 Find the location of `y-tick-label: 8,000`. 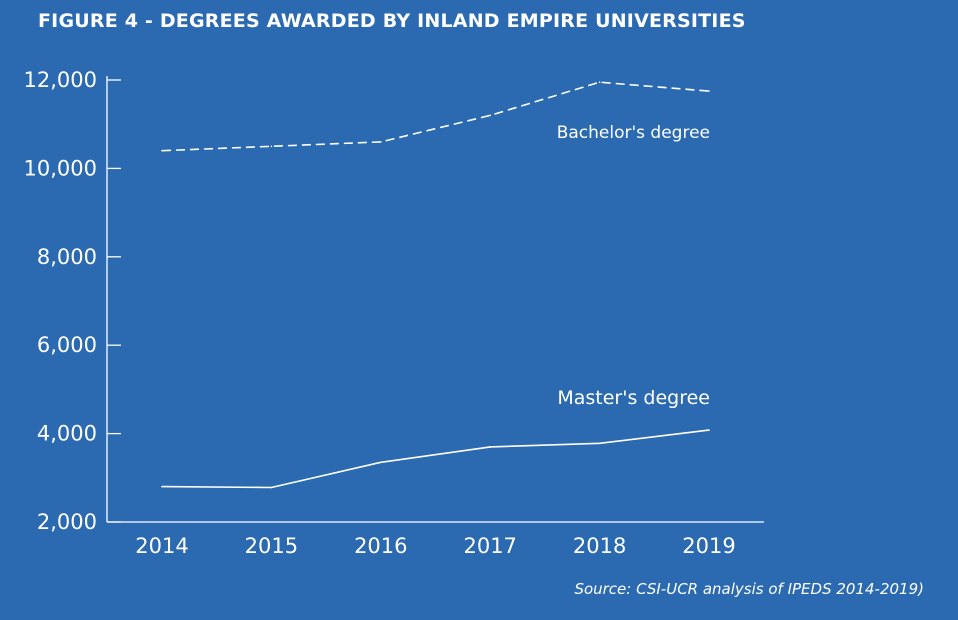

y-tick-label: 8,000 is located at coordinates (67, 257).